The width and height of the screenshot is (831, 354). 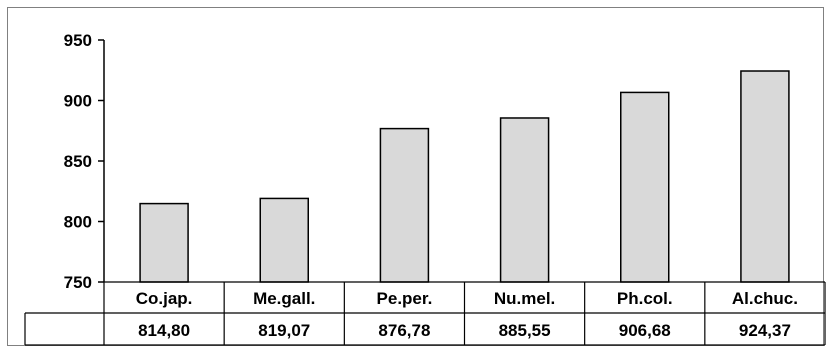 I want to click on y-tick-label: 950, so click(x=78, y=40).